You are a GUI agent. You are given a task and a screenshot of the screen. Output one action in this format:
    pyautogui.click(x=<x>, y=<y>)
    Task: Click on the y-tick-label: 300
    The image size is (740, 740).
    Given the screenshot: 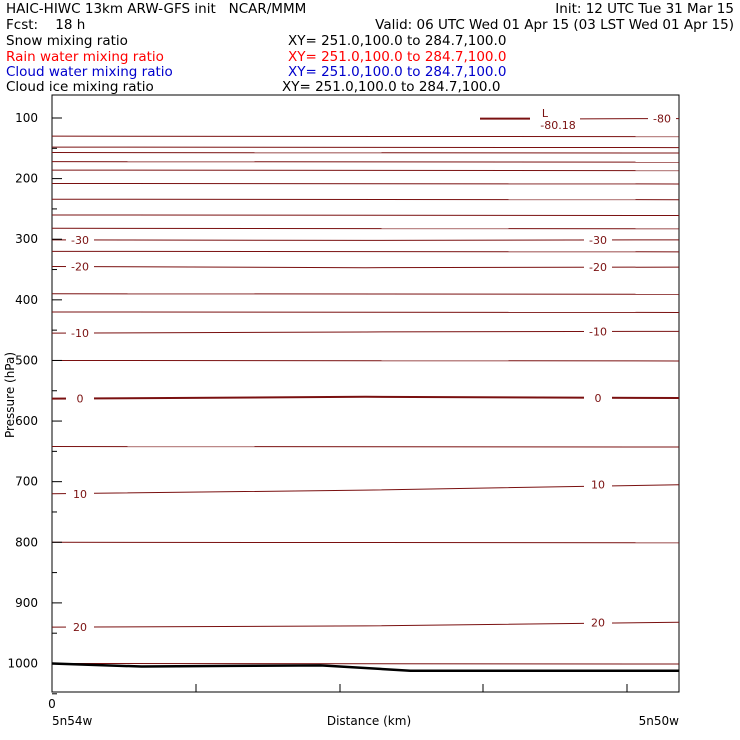 What is the action you would take?
    pyautogui.click(x=26, y=239)
    